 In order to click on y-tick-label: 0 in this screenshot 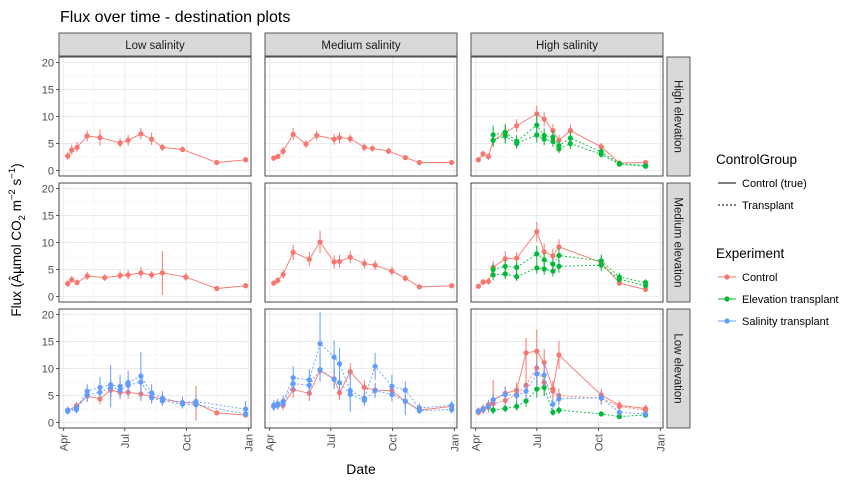, I will do `click(51, 298)`.